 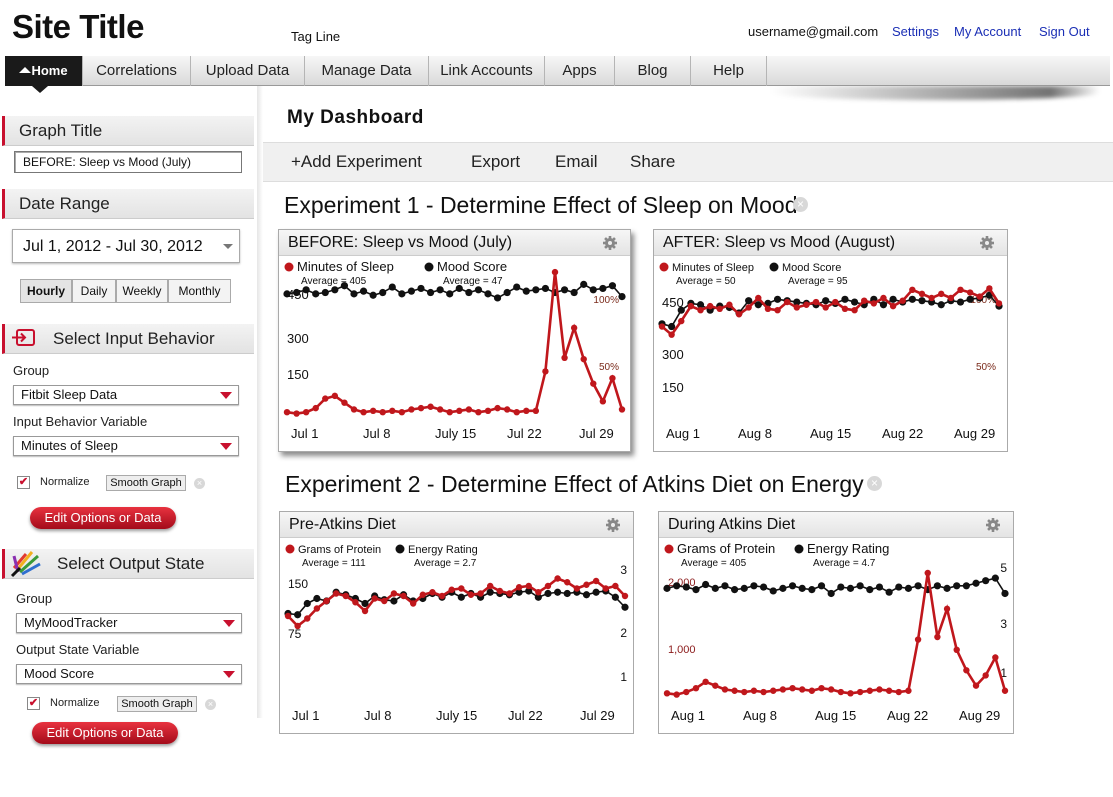 I want to click on nav-correlations: Correlations, so click(x=137, y=71).